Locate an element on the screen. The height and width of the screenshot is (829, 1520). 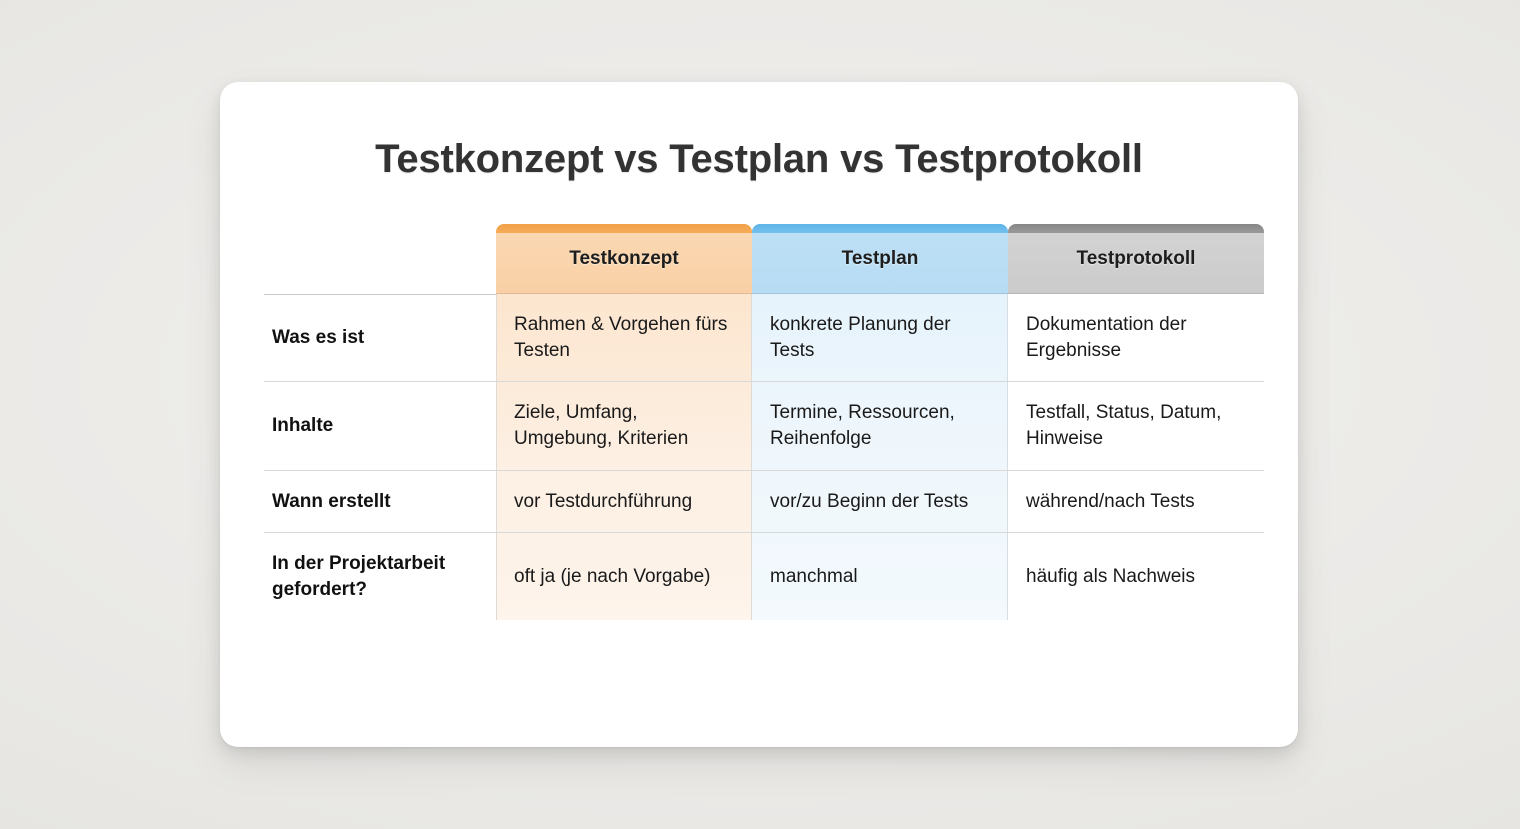
table-header-row: Testkonzept Testplan Testprotokoll is located at coordinates (764, 259).